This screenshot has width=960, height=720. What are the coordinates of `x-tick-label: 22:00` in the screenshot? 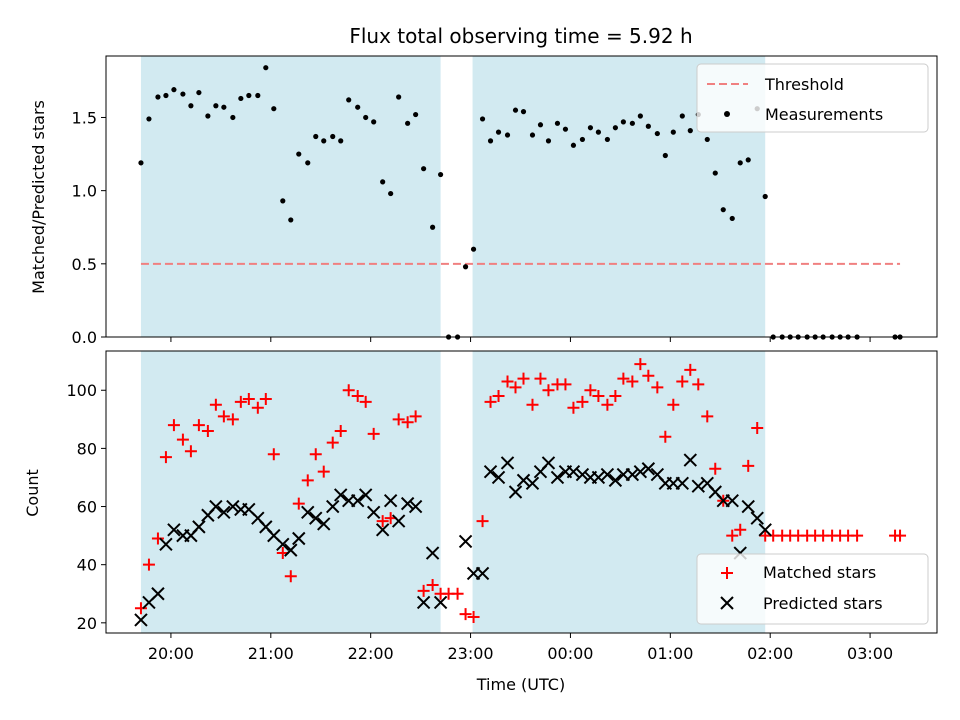 It's located at (371, 653).